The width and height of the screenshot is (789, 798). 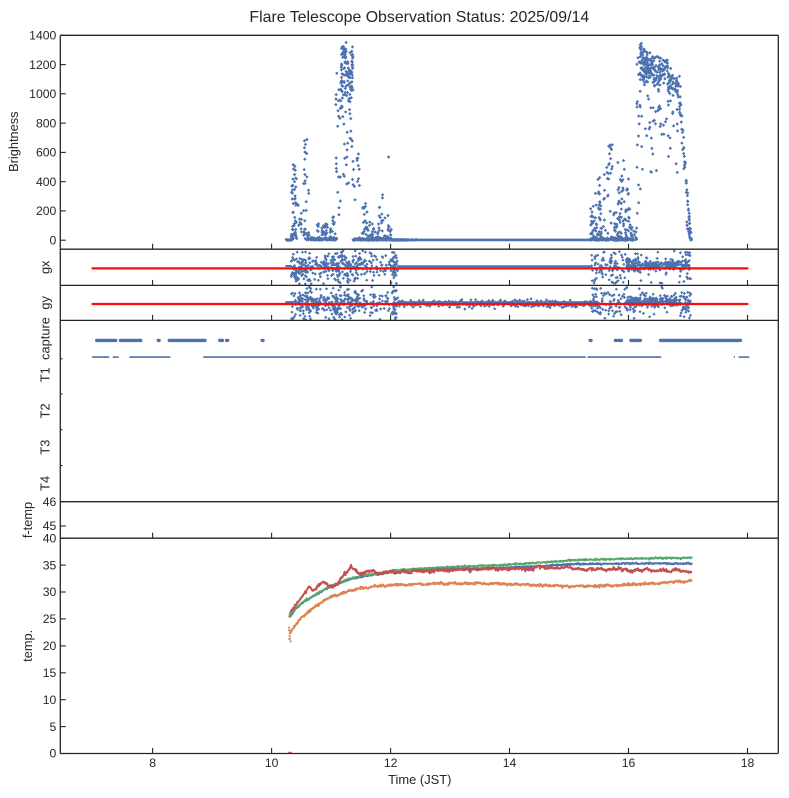 What do you see at coordinates (50, 538) in the screenshot?
I see `svg-text: 40` at bounding box center [50, 538].